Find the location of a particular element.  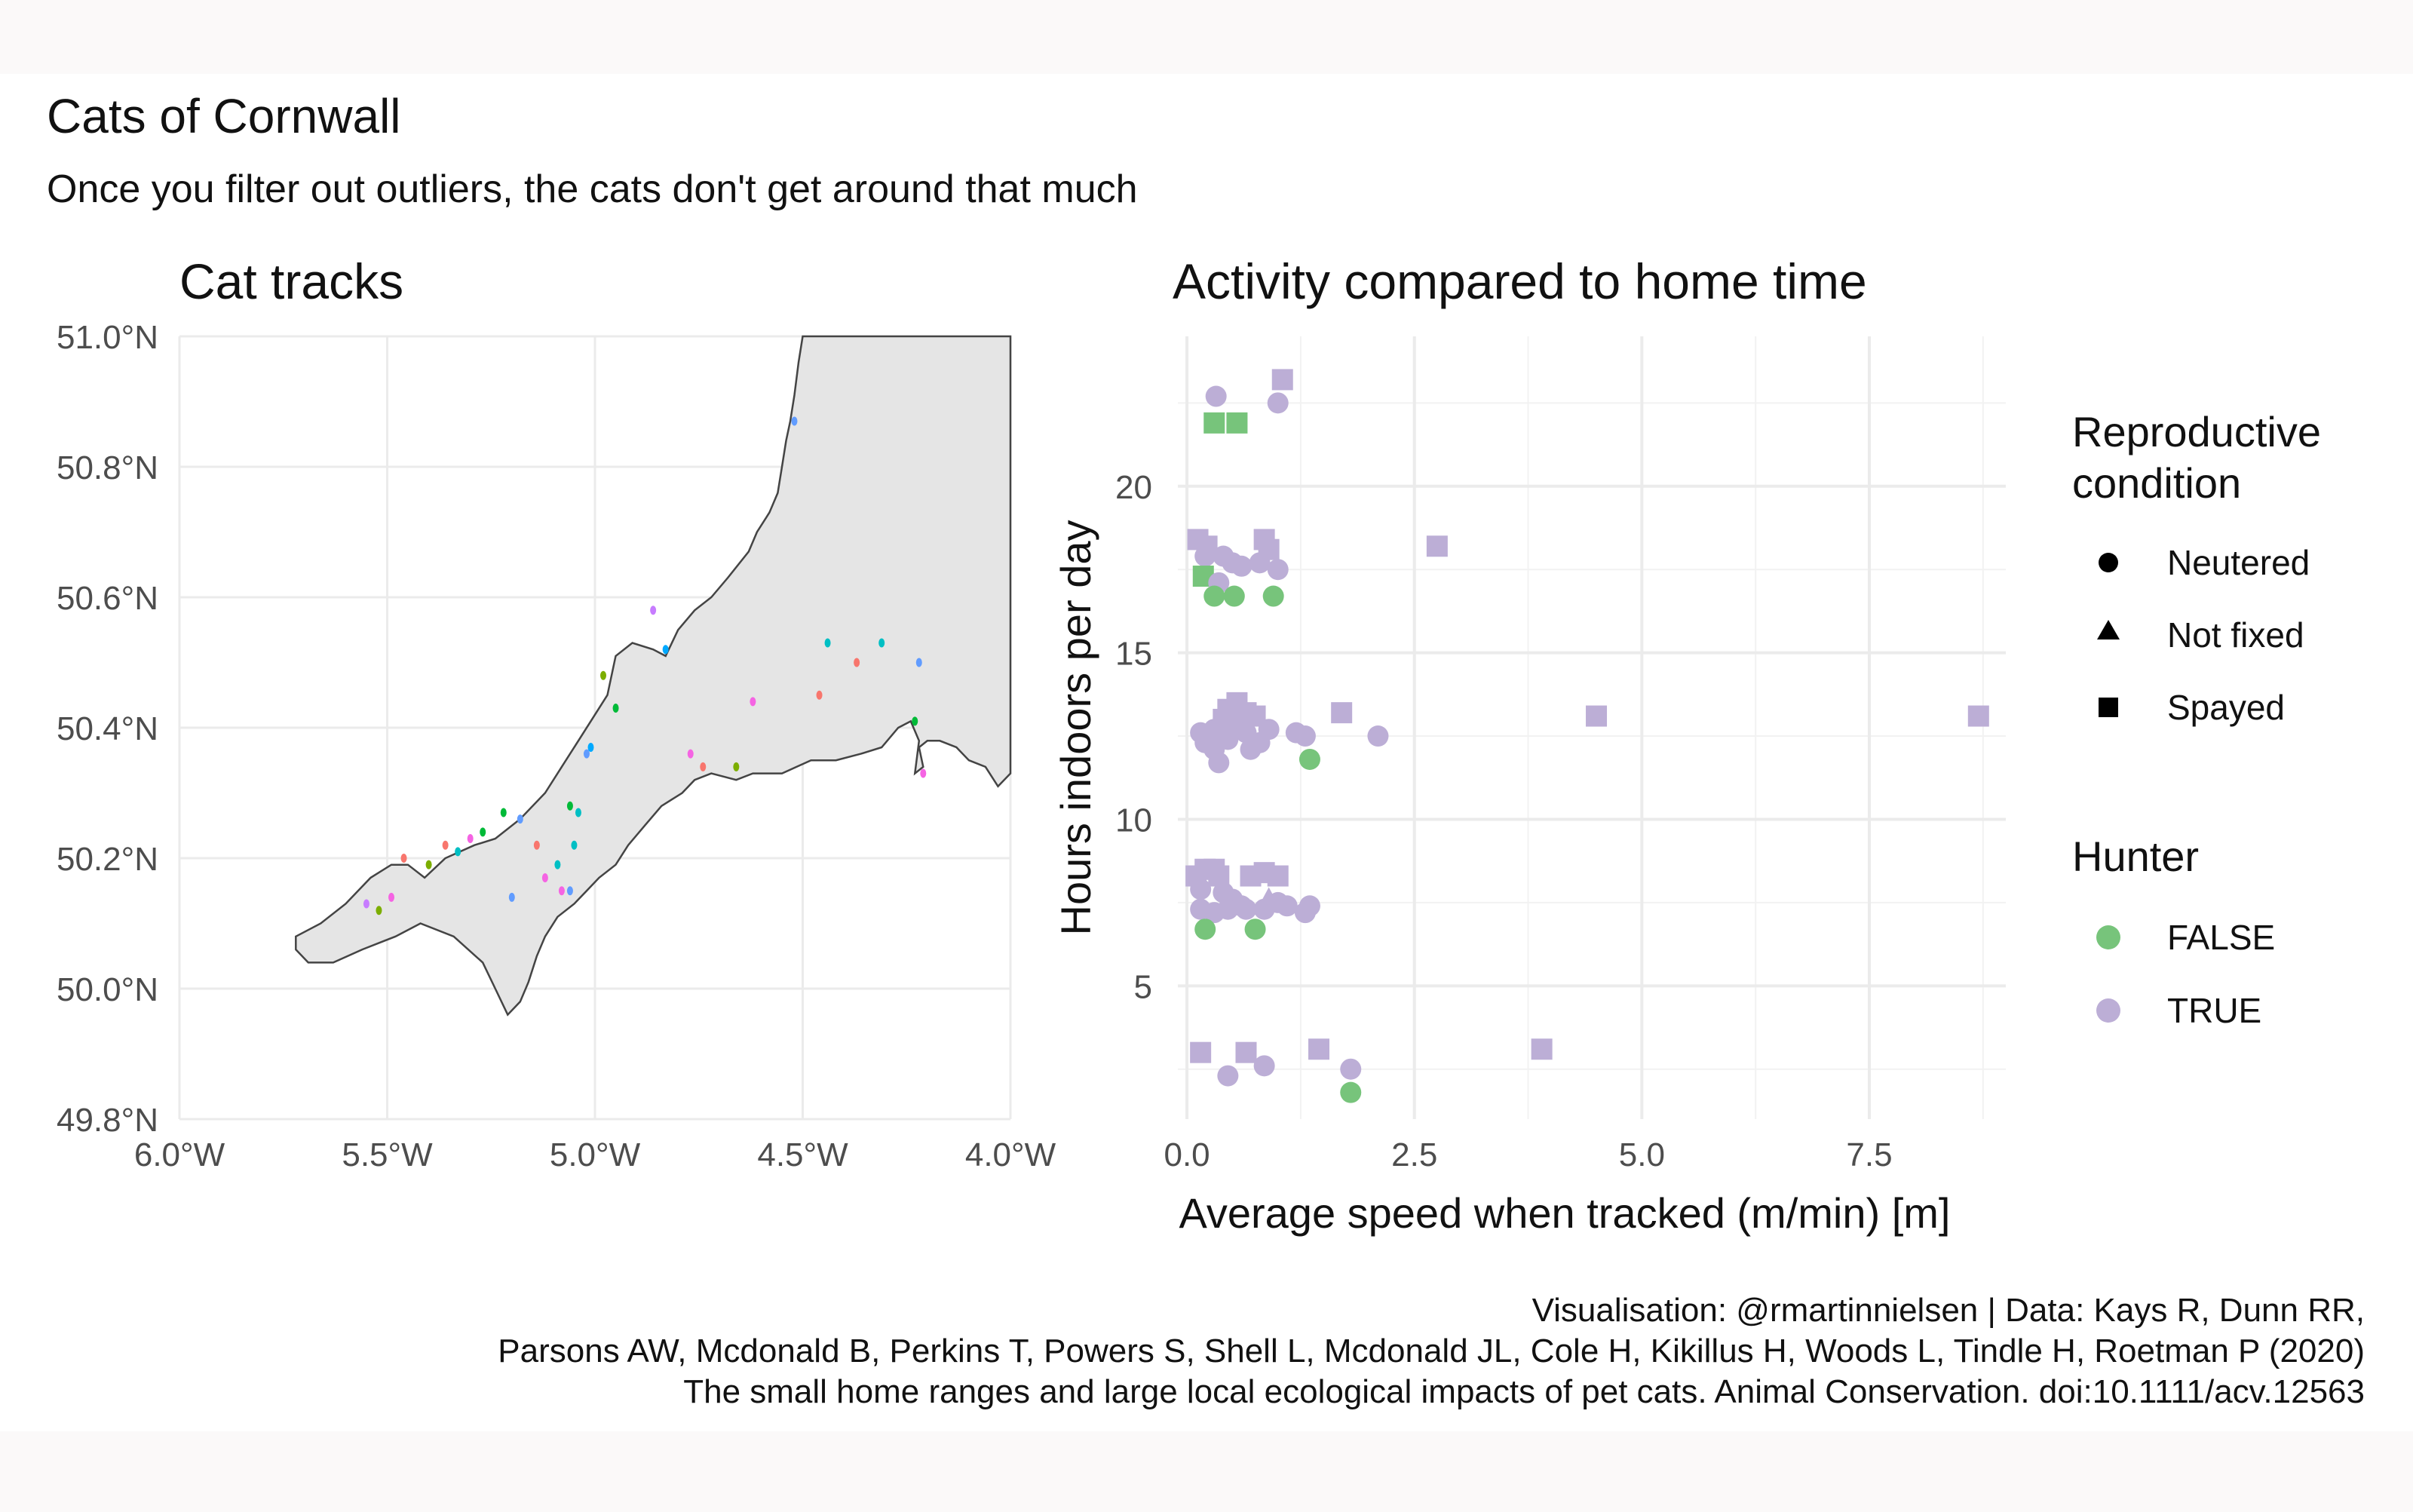

legend-key-not-fixed is located at coordinates (2108, 629).